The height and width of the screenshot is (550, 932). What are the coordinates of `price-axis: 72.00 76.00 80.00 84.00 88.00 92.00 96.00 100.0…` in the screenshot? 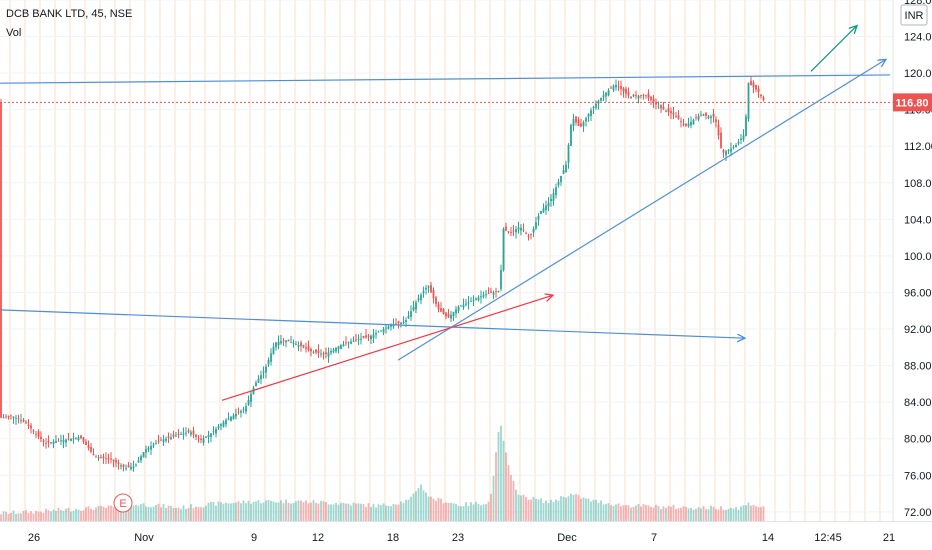 It's located at (912, 260).